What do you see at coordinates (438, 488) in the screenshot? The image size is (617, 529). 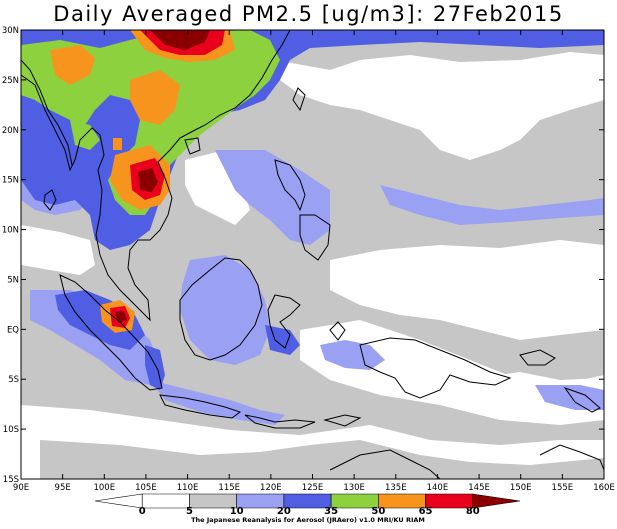 I see `x-tick-label: 140E` at bounding box center [438, 488].